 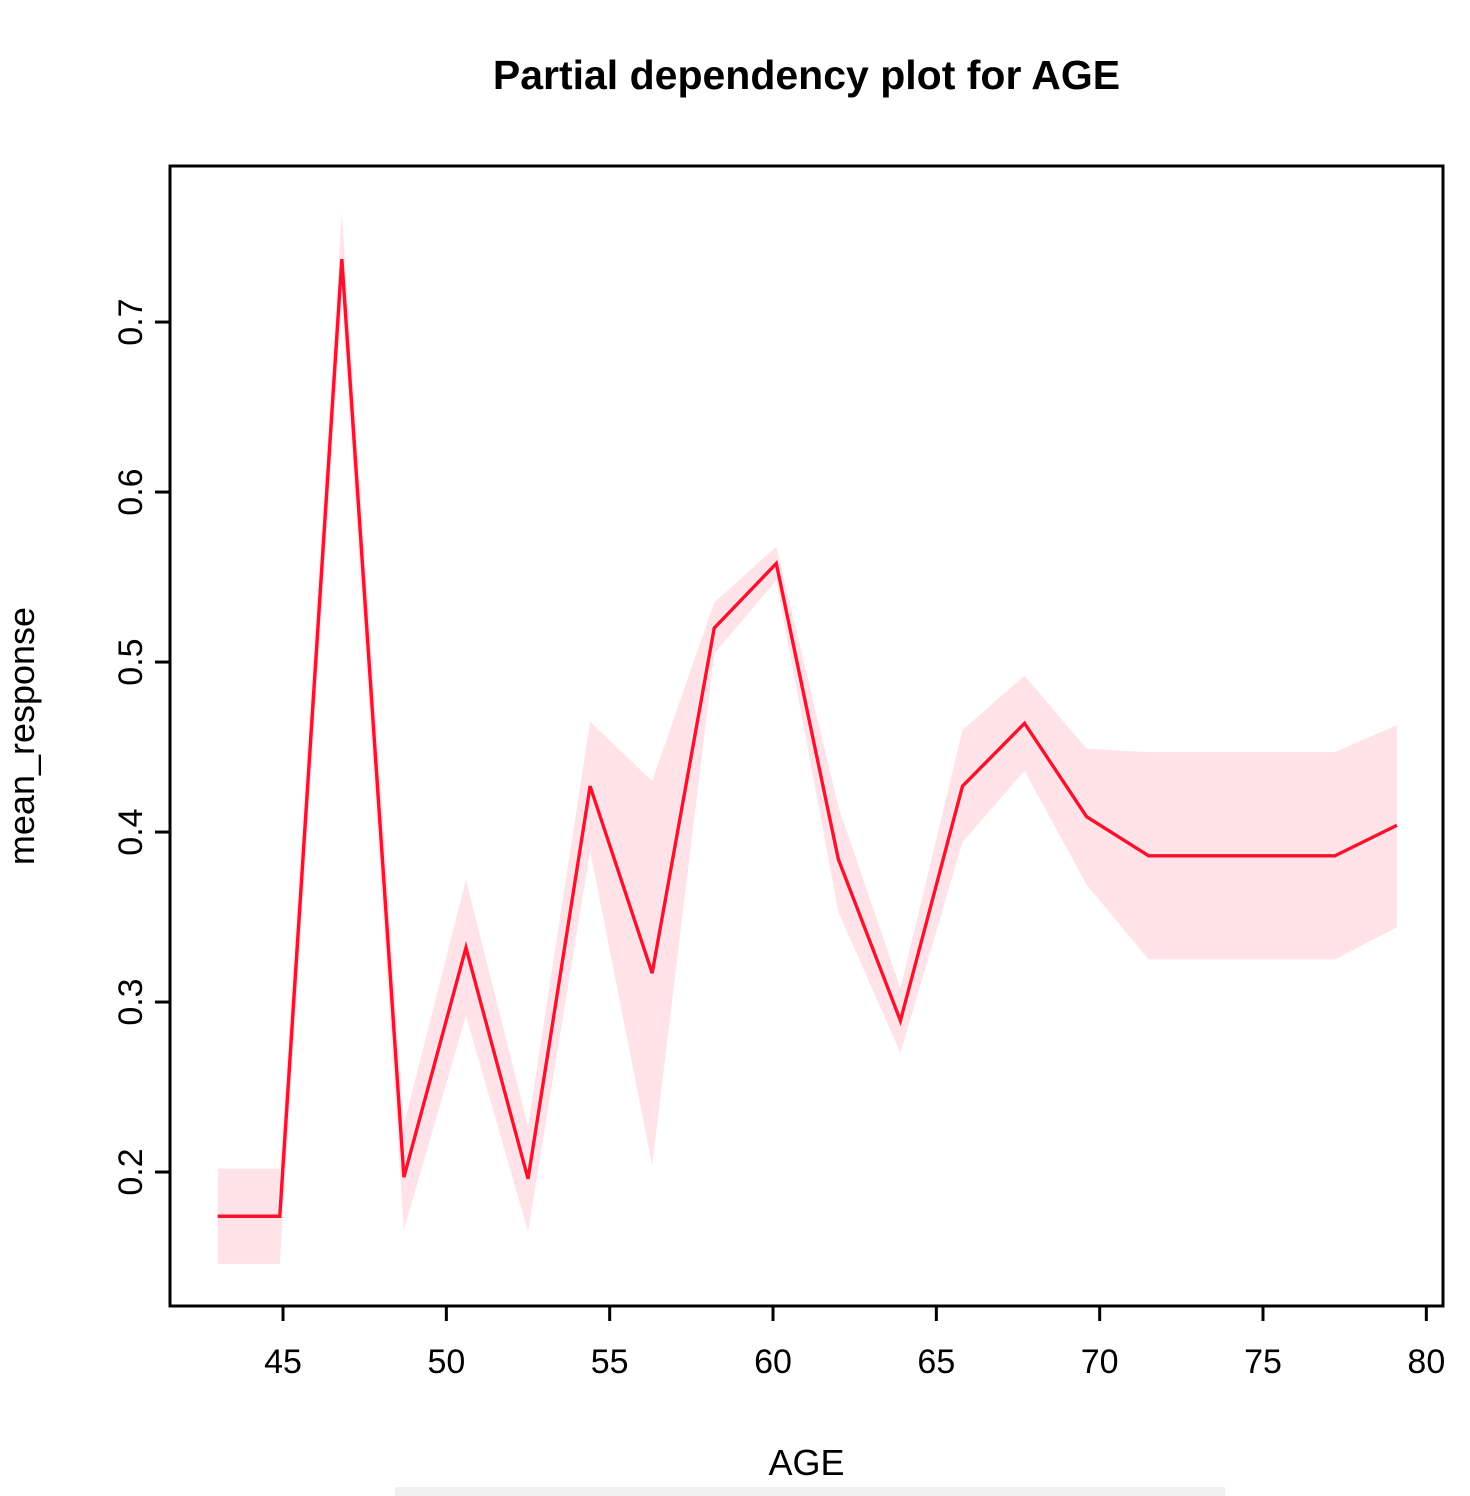 What do you see at coordinates (131, 1171) in the screenshot?
I see `y-tick-label: 0.2` at bounding box center [131, 1171].